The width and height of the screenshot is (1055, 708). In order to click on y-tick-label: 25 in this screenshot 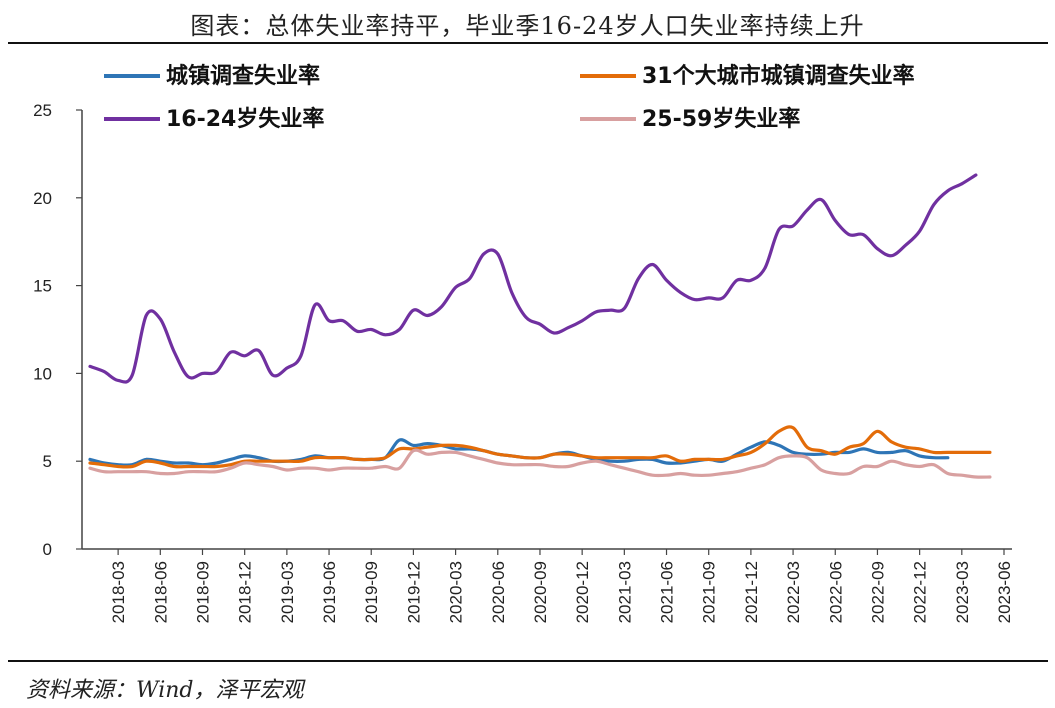, I will do `click(42, 110)`.